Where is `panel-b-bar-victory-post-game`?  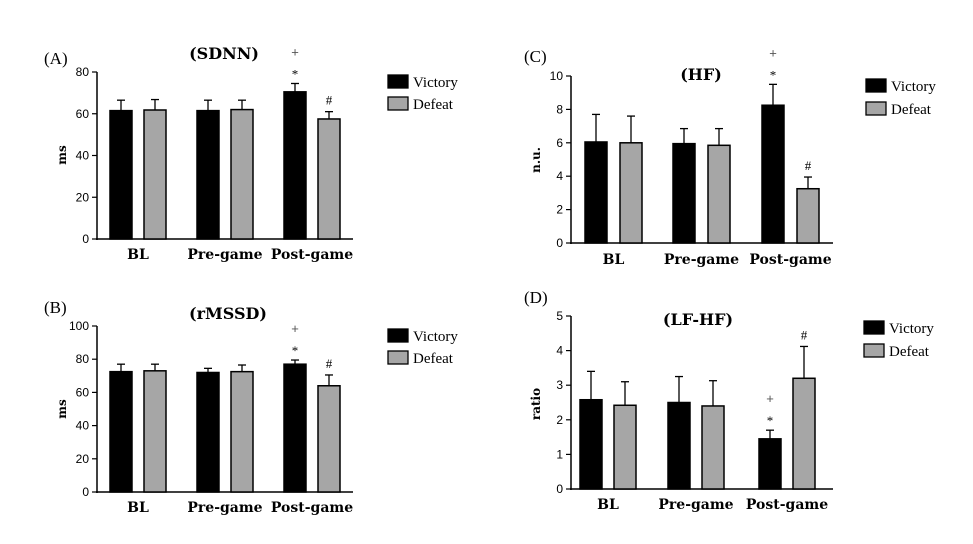
panel-b-bar-victory-post-game is located at coordinates (295, 428).